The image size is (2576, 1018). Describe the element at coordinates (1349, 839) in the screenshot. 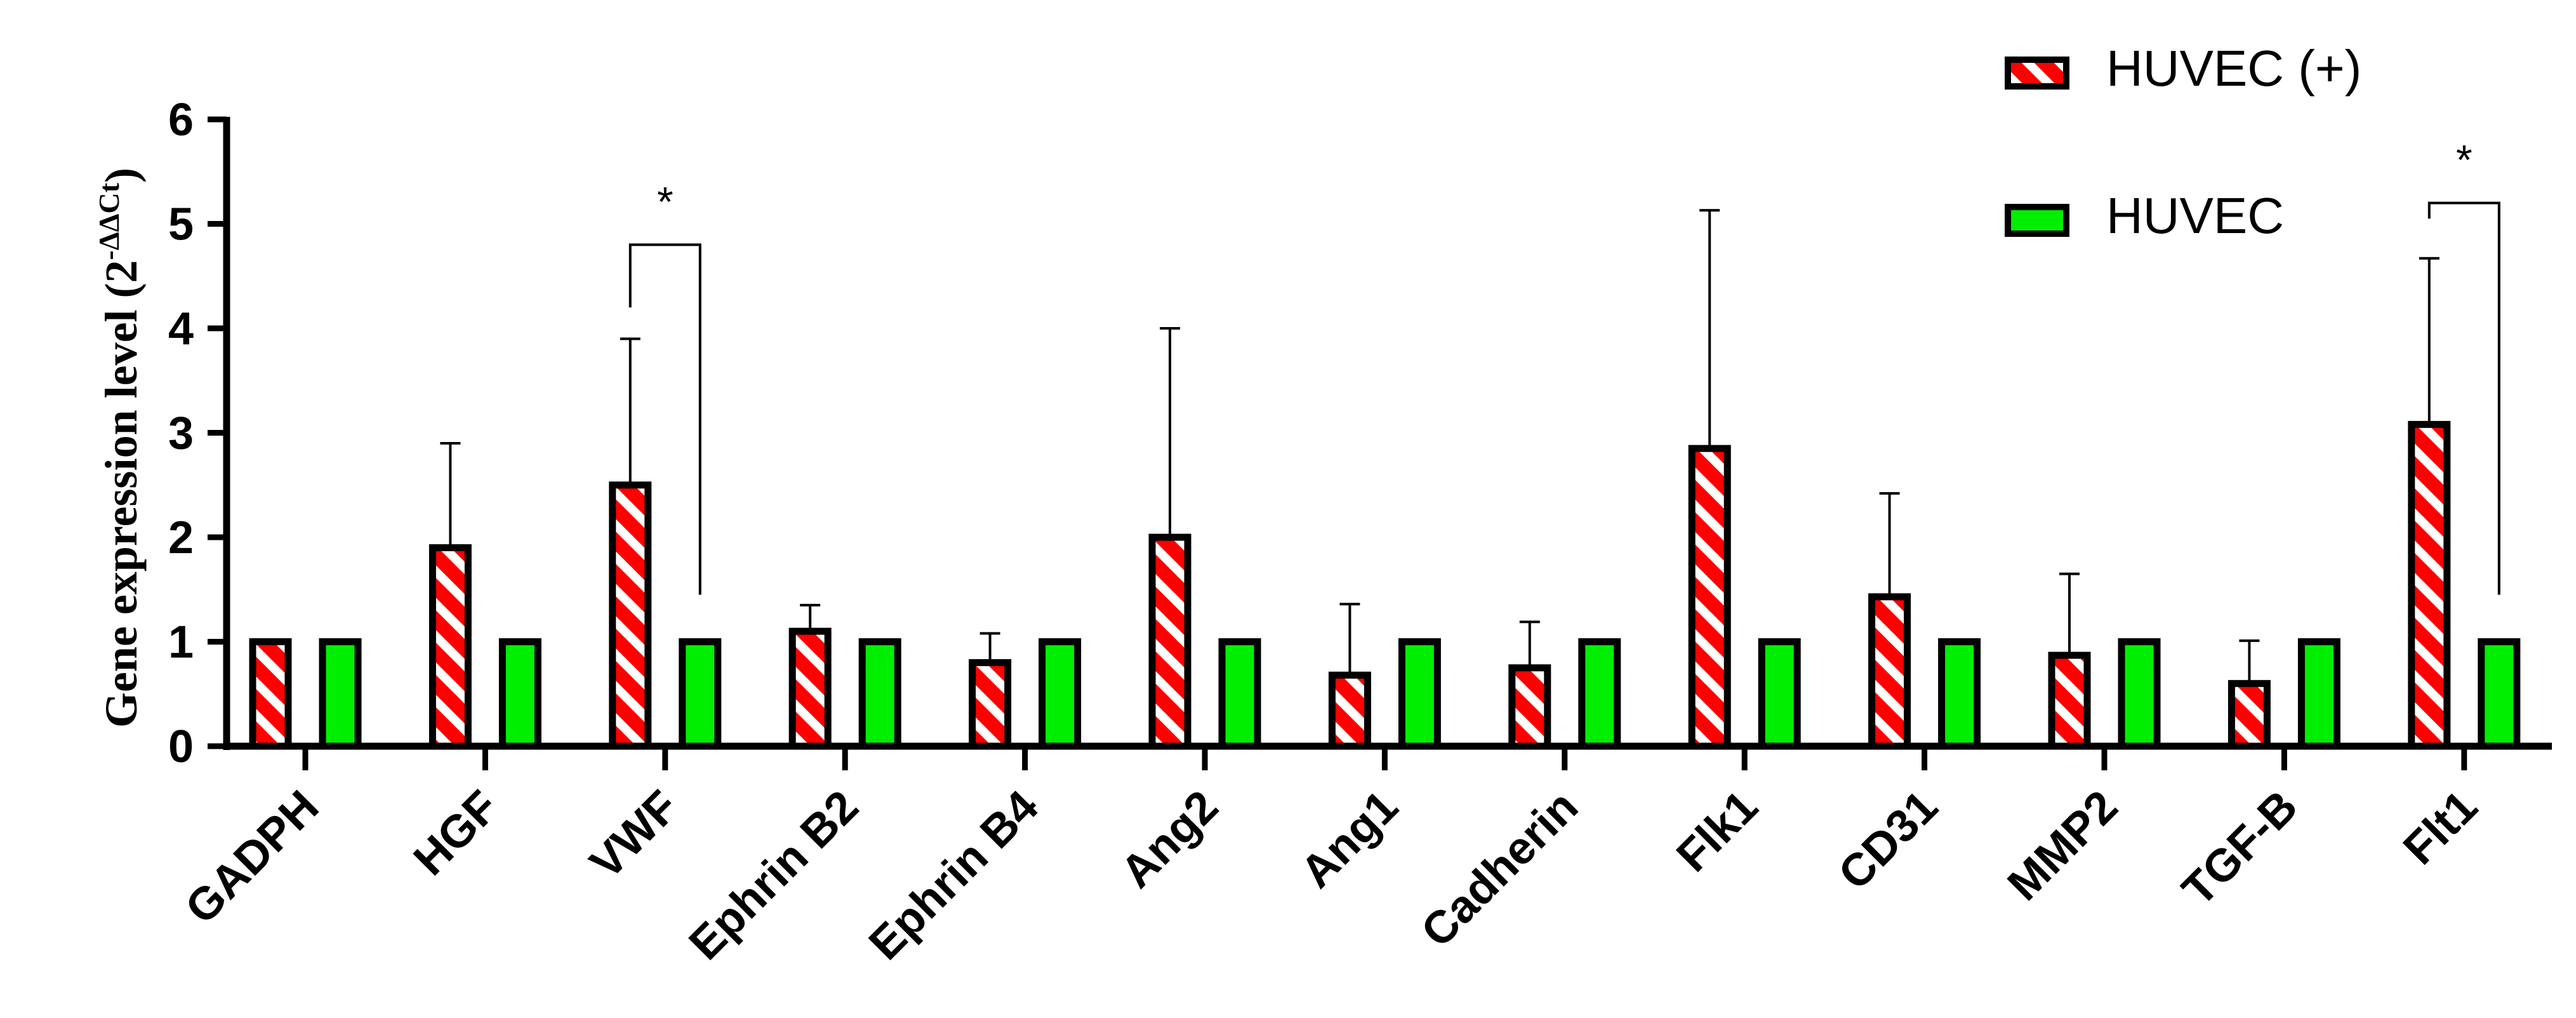

I see `x-tick-label-ang1: Ang1` at that location.